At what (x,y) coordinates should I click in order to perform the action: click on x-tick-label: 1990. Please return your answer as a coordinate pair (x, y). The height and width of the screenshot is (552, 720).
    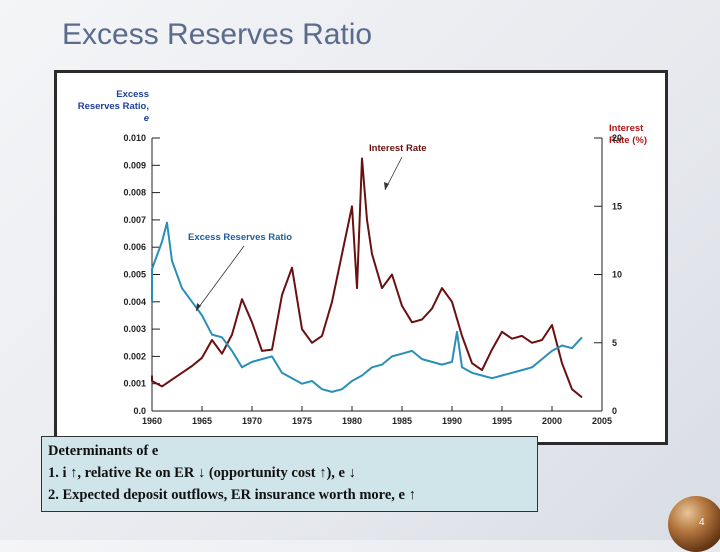
    Looking at the image, I should click on (452, 421).